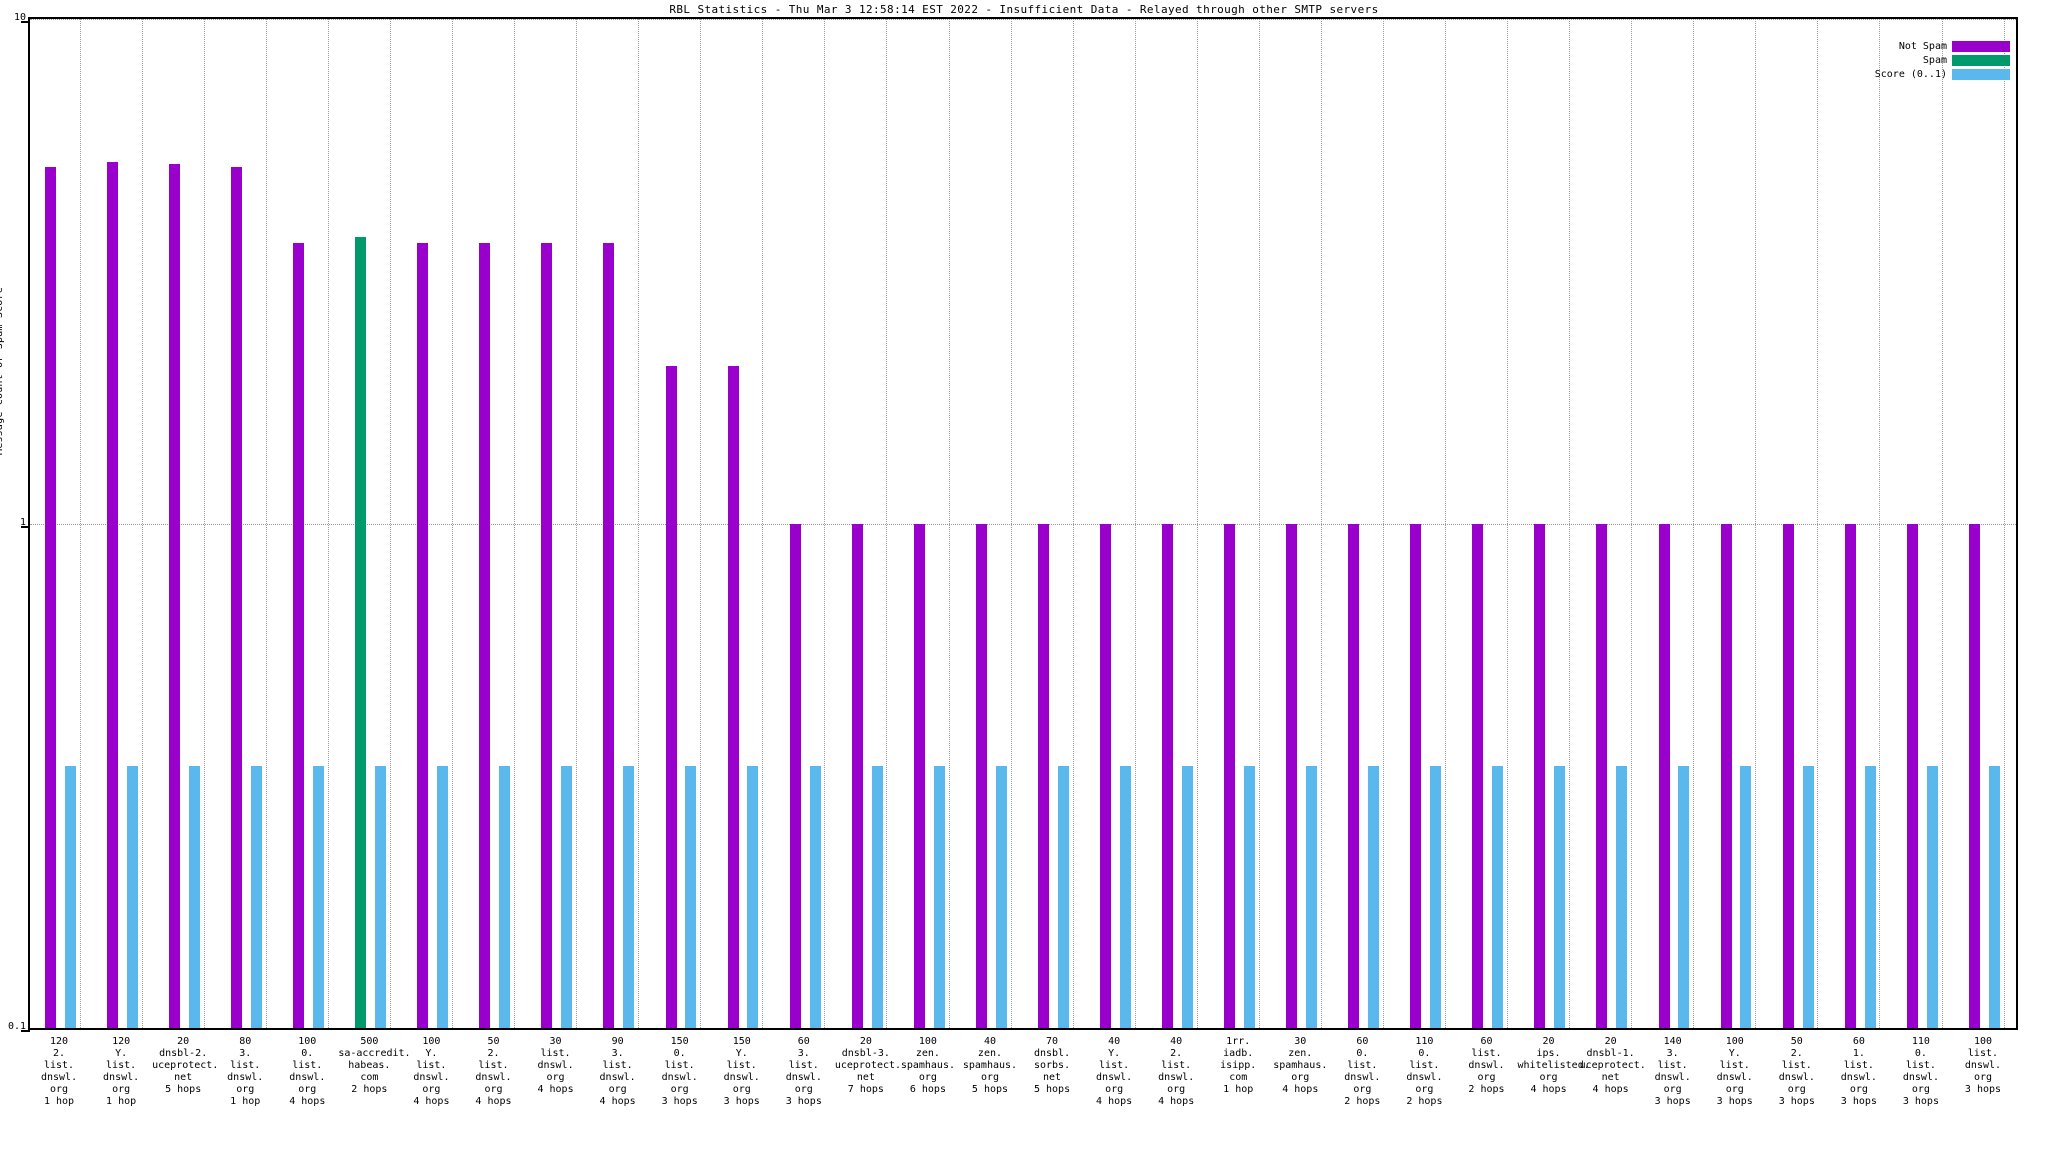  What do you see at coordinates (618, 1072) in the screenshot?
I see `x-axis-label-group: 90 3. list. dnswl. org 4 hops` at bounding box center [618, 1072].